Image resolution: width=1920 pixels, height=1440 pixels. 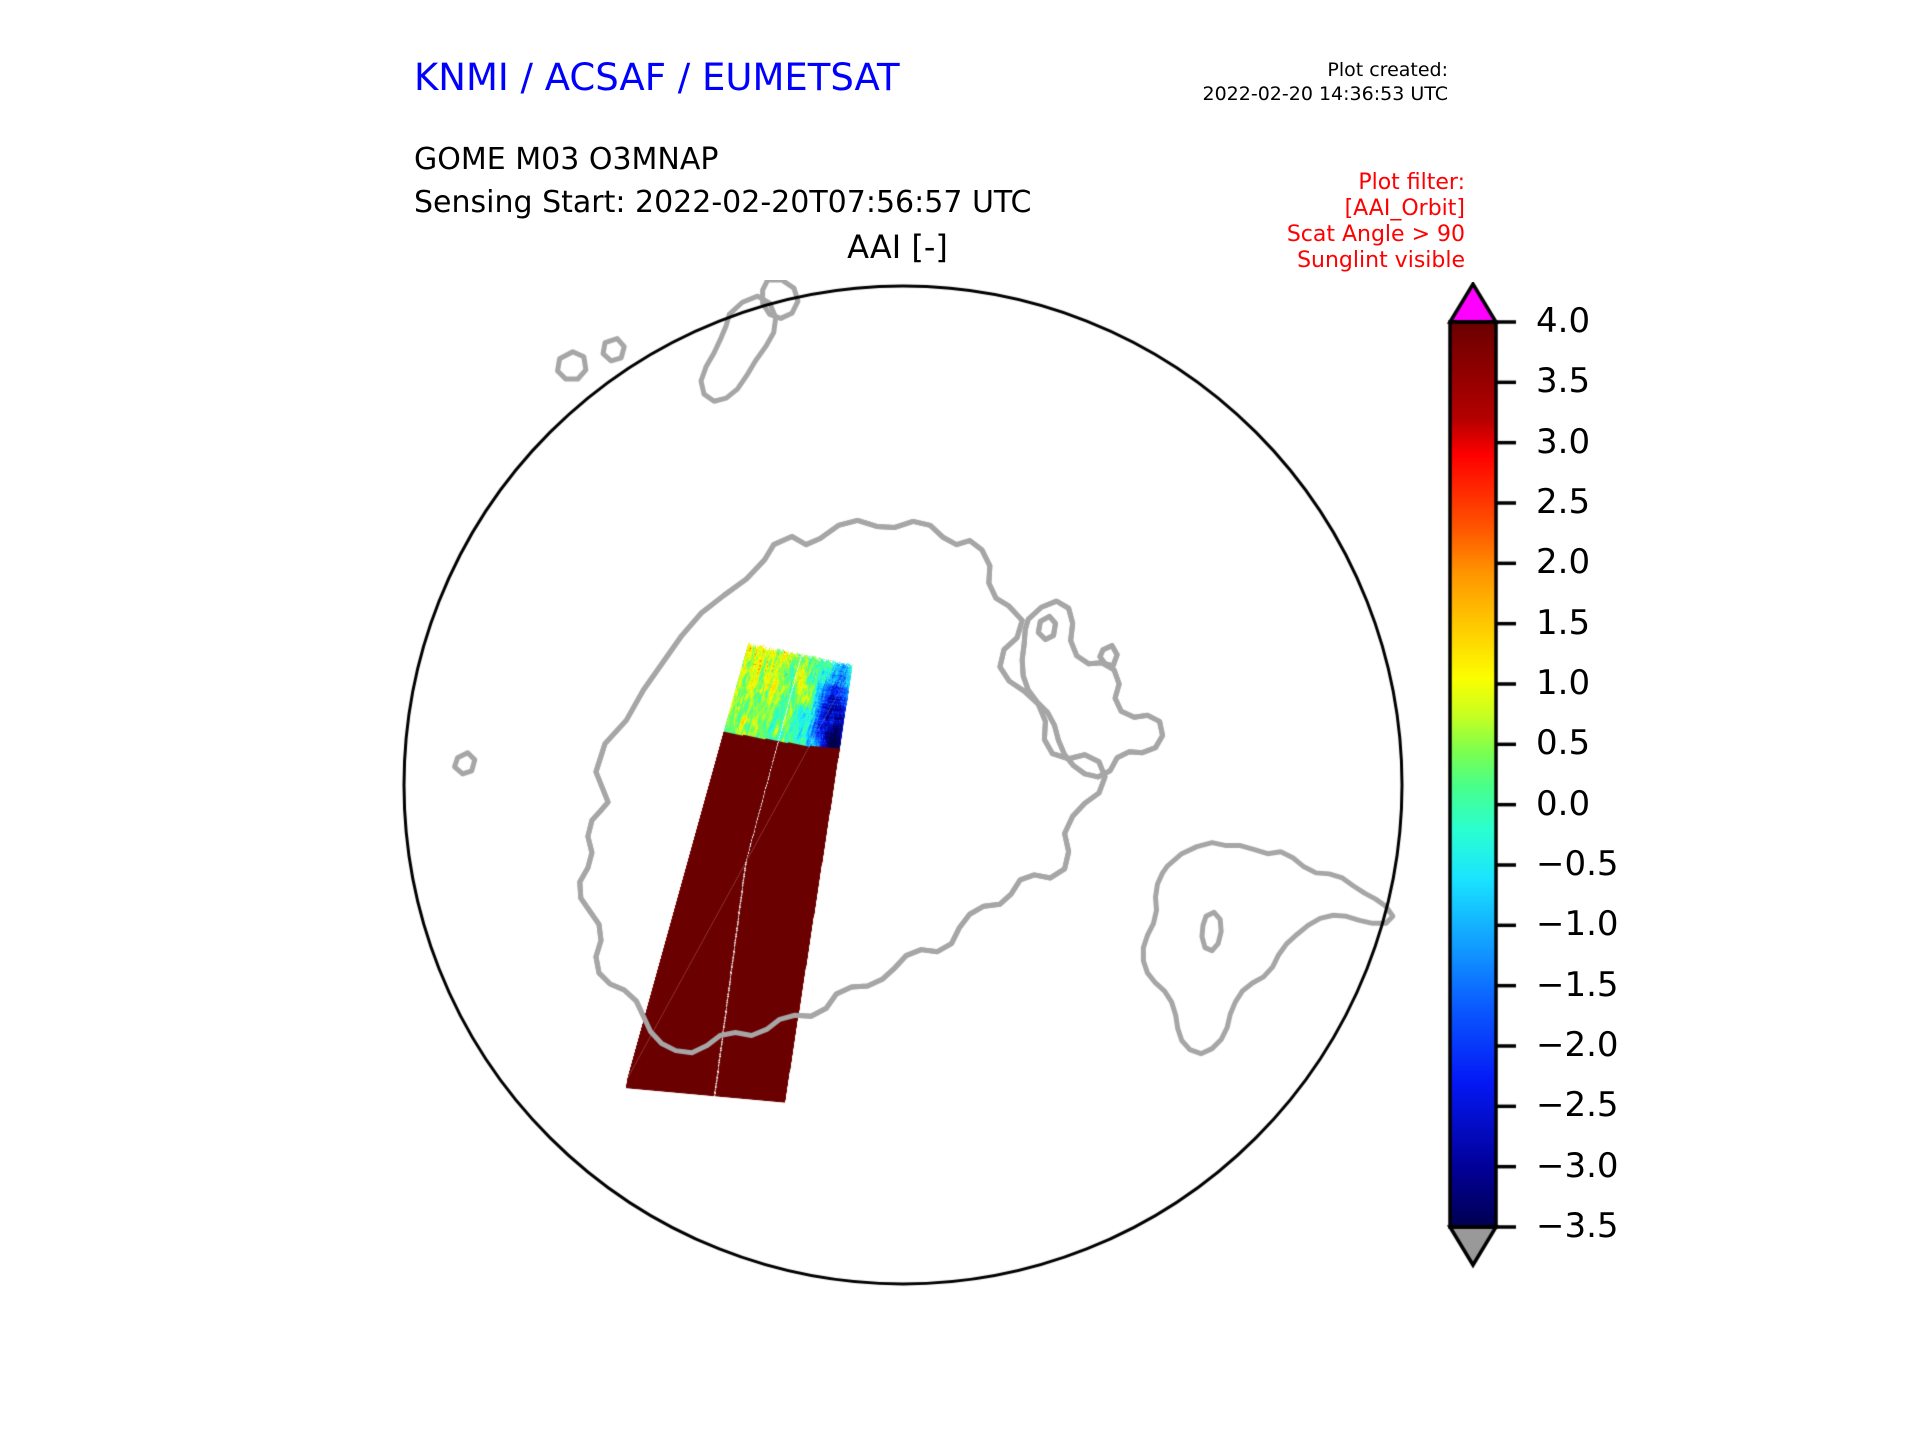 I want to click on colorbar-tick-label: 2.5, so click(x=1563, y=502).